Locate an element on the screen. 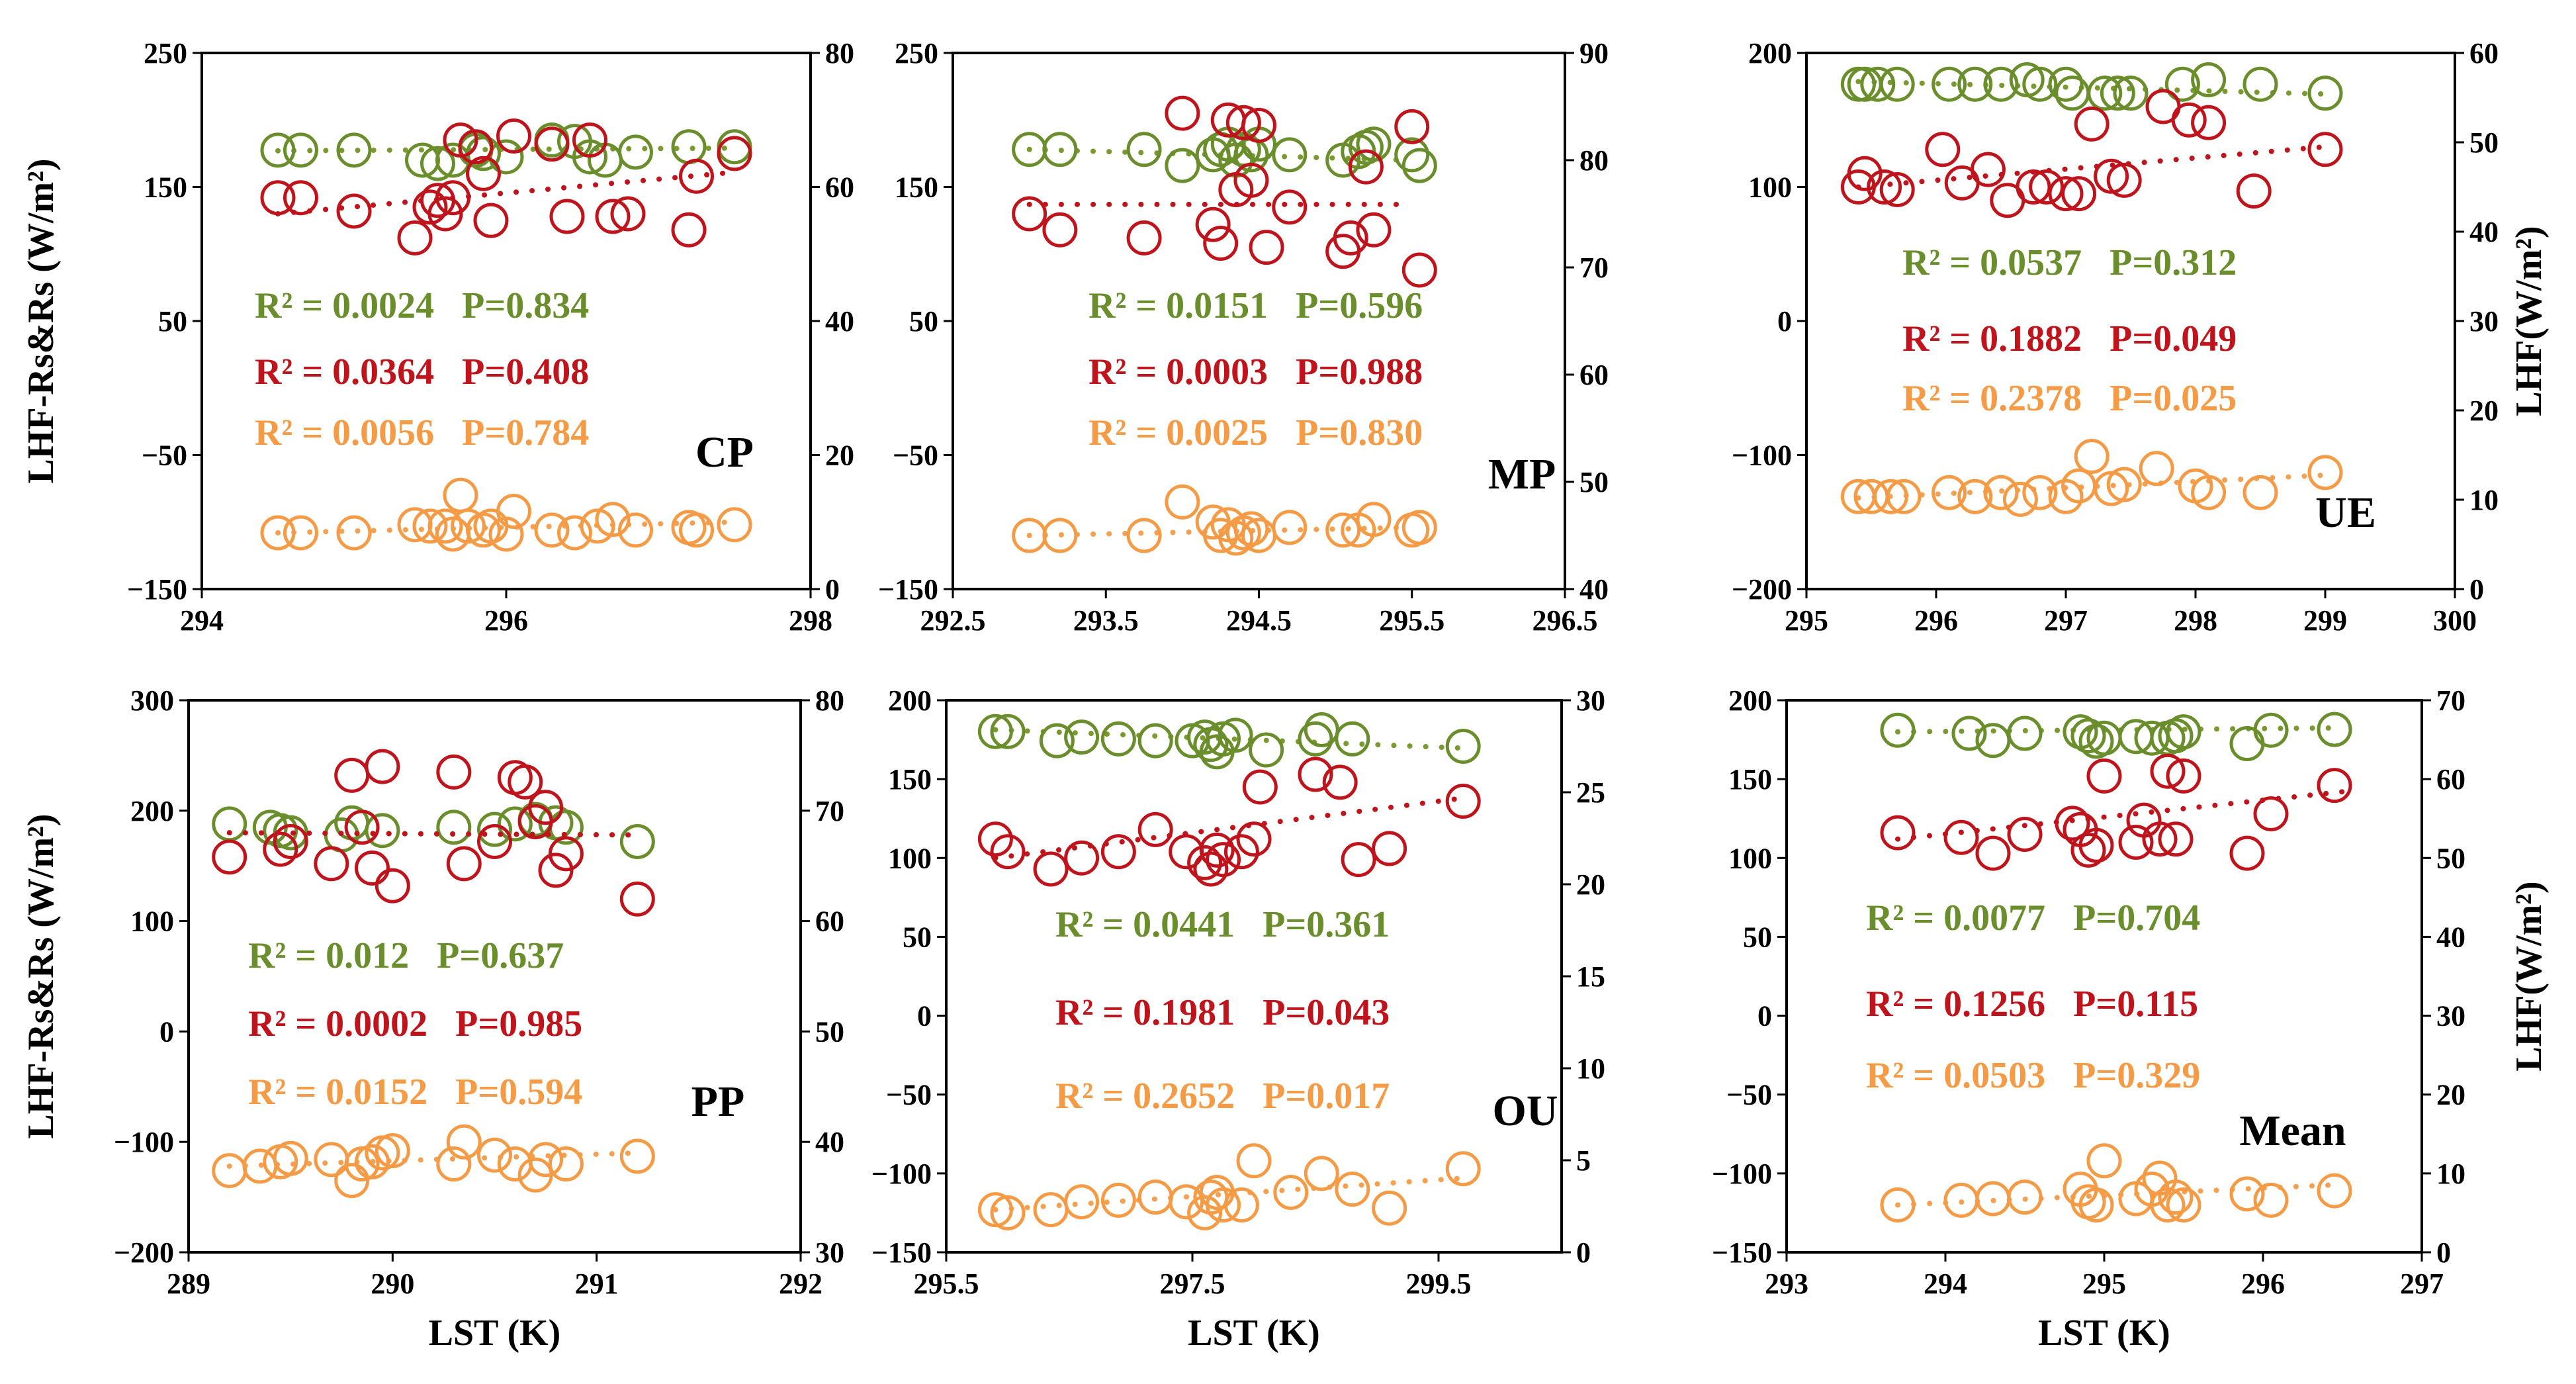  stat-rsrs: R² = 0.0503 P=0.329 is located at coordinates (2033, 1075).